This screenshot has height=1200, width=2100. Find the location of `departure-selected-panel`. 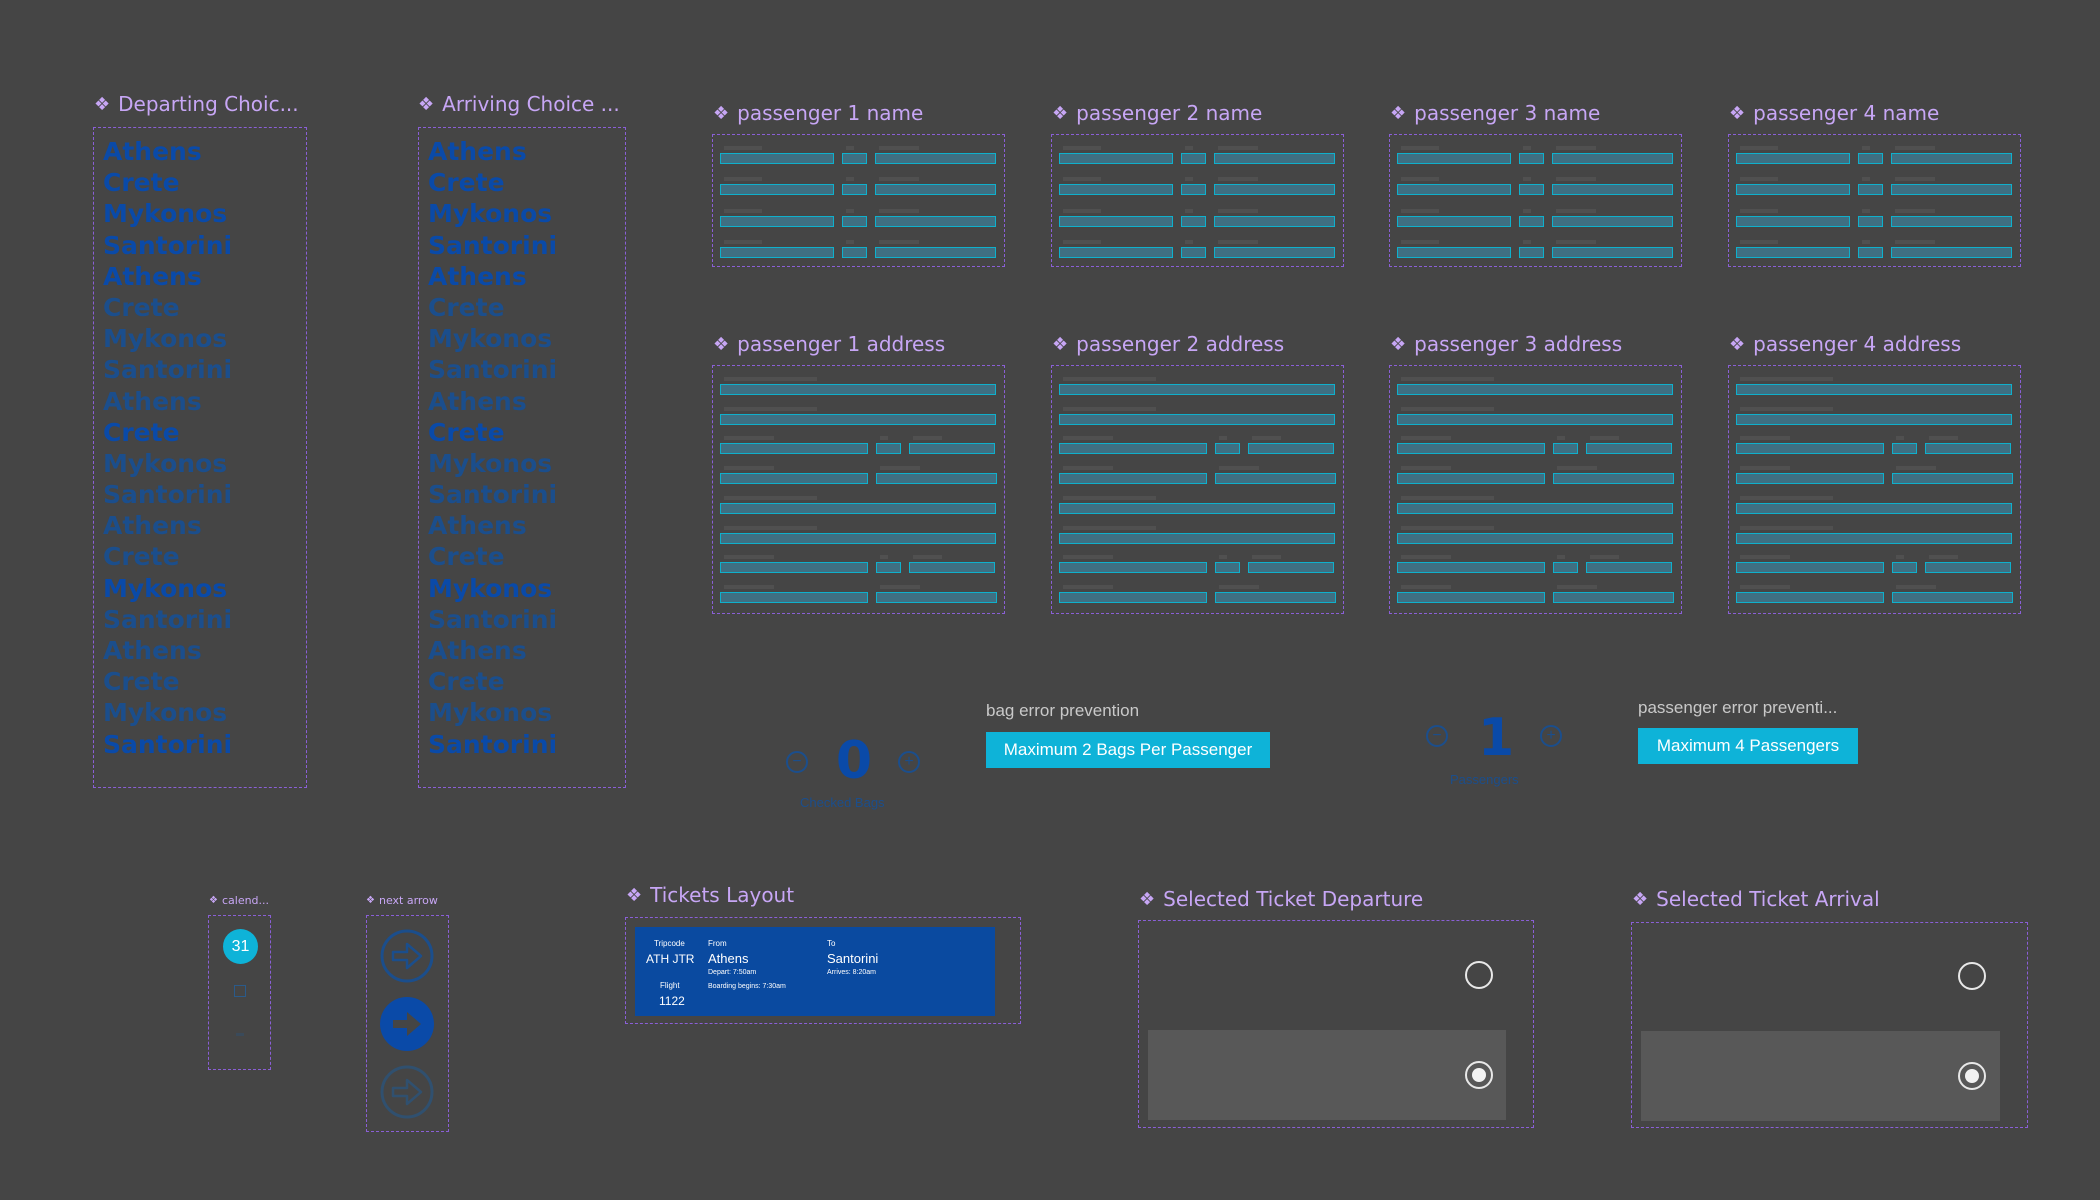

departure-selected-panel is located at coordinates (1327, 1075).